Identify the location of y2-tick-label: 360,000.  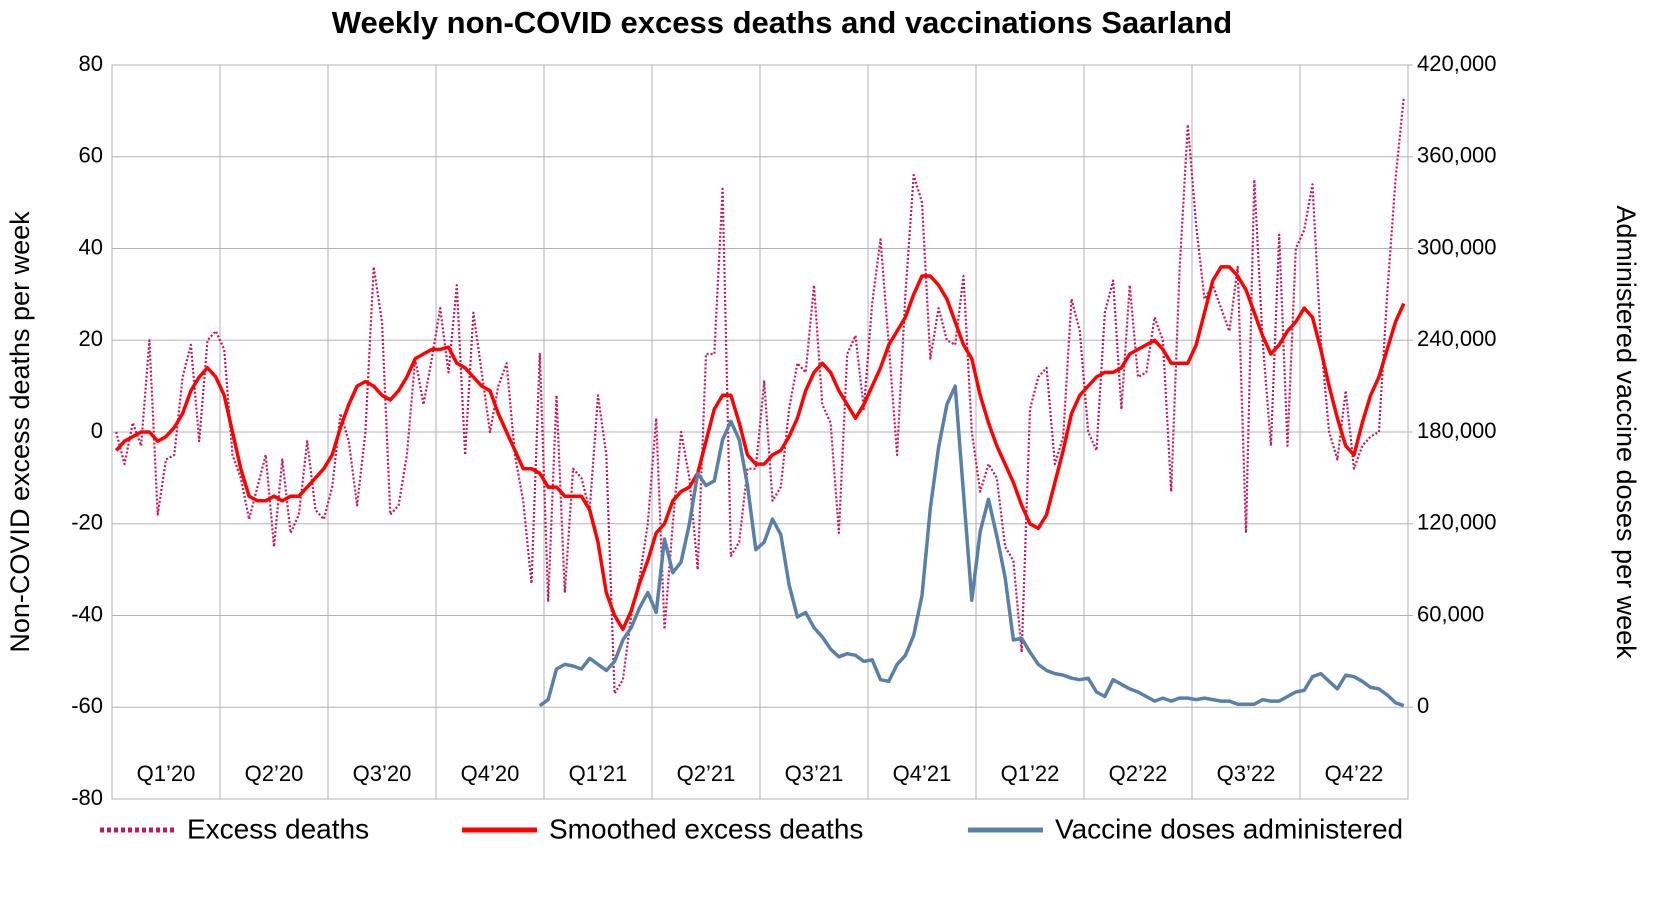
(1457, 155).